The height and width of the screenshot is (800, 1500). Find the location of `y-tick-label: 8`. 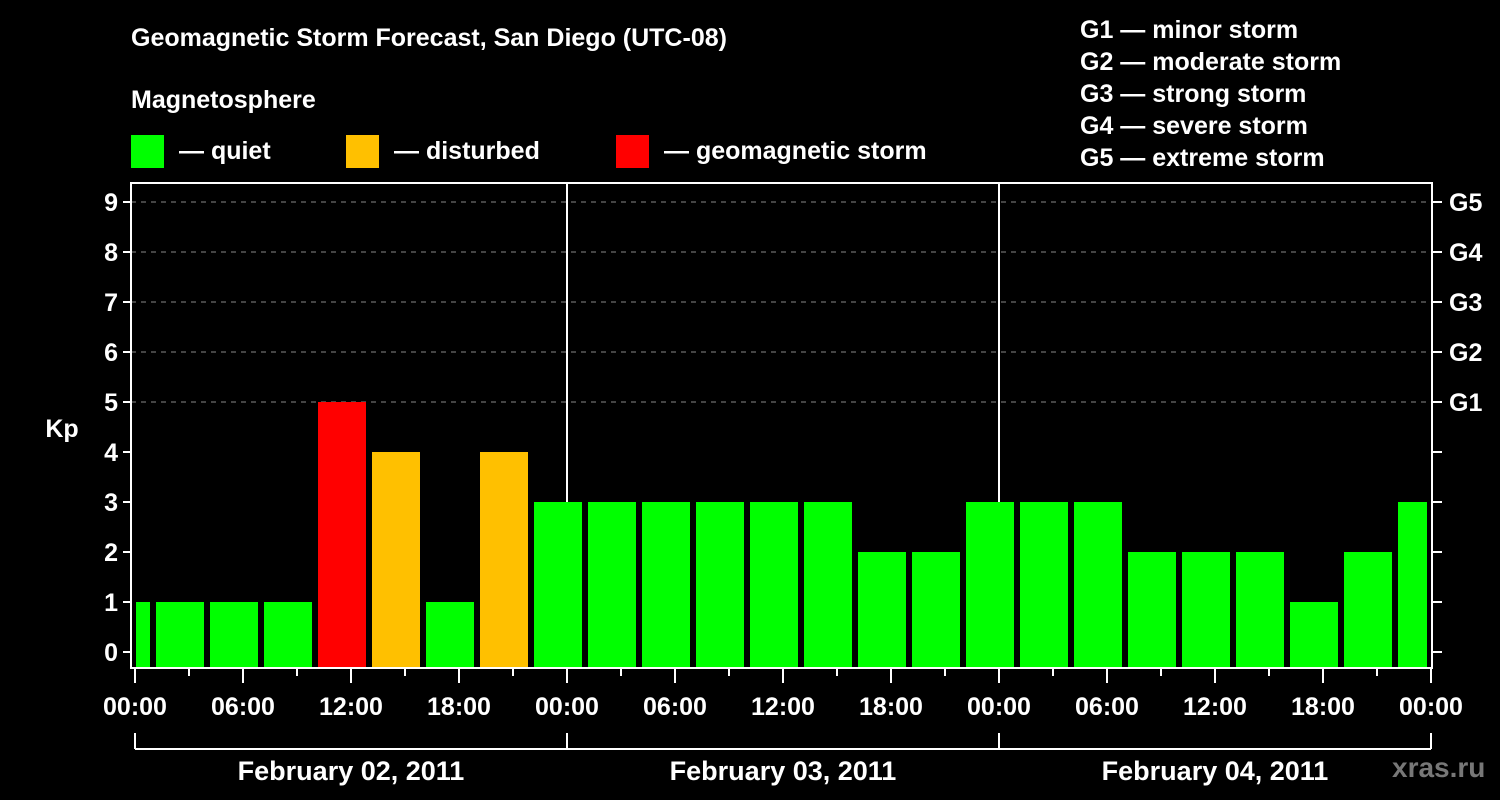

y-tick-label: 8 is located at coordinates (111, 253).